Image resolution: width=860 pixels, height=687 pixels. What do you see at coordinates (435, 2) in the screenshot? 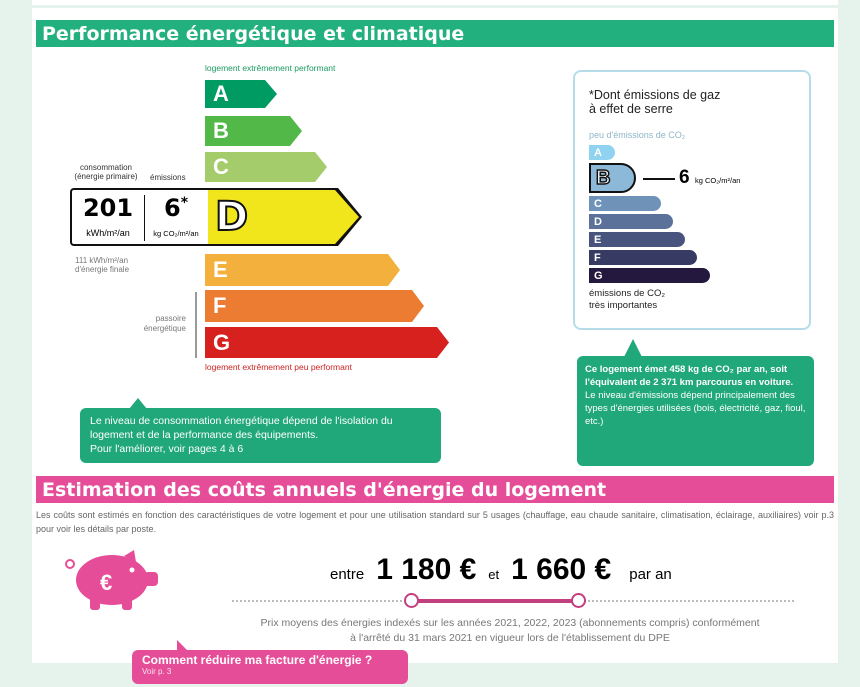
I see `top-strip` at bounding box center [435, 2].